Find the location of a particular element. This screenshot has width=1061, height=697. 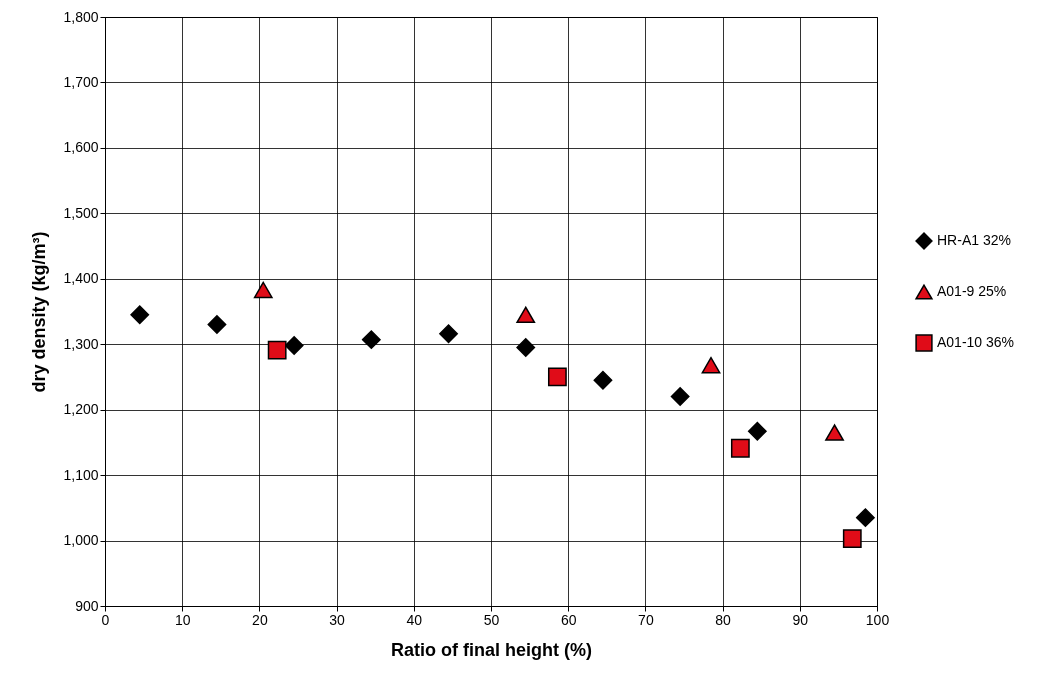

y-axis-title: dry density (kg/m³) is located at coordinates (39, 312).